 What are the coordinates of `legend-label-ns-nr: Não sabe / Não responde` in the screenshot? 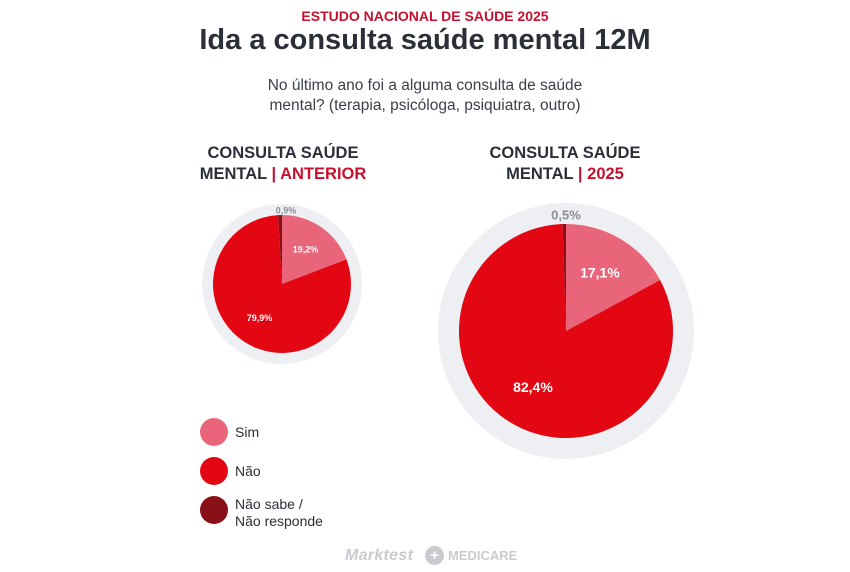 It's located at (279, 513).